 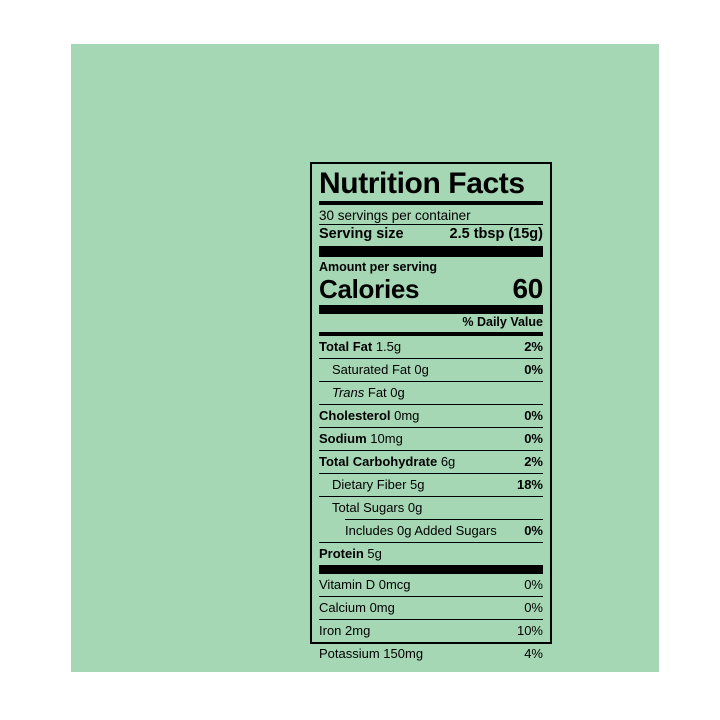 I want to click on nutrient-name: Total Fat 1.5g, so click(x=360, y=347).